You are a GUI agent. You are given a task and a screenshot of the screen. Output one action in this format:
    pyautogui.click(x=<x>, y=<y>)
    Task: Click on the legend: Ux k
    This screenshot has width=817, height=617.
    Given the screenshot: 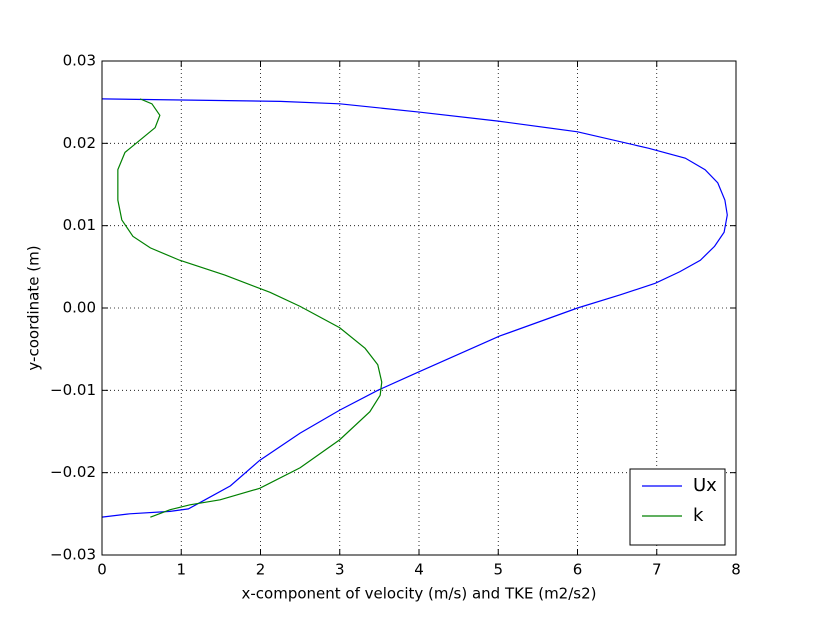 What is the action you would take?
    pyautogui.click(x=677, y=507)
    